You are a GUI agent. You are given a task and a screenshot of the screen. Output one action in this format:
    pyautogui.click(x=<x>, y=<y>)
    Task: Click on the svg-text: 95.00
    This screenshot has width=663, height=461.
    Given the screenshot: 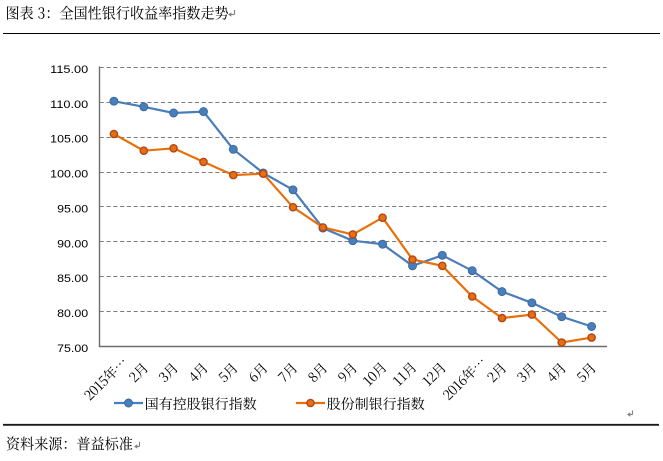 What is the action you would take?
    pyautogui.click(x=72, y=209)
    